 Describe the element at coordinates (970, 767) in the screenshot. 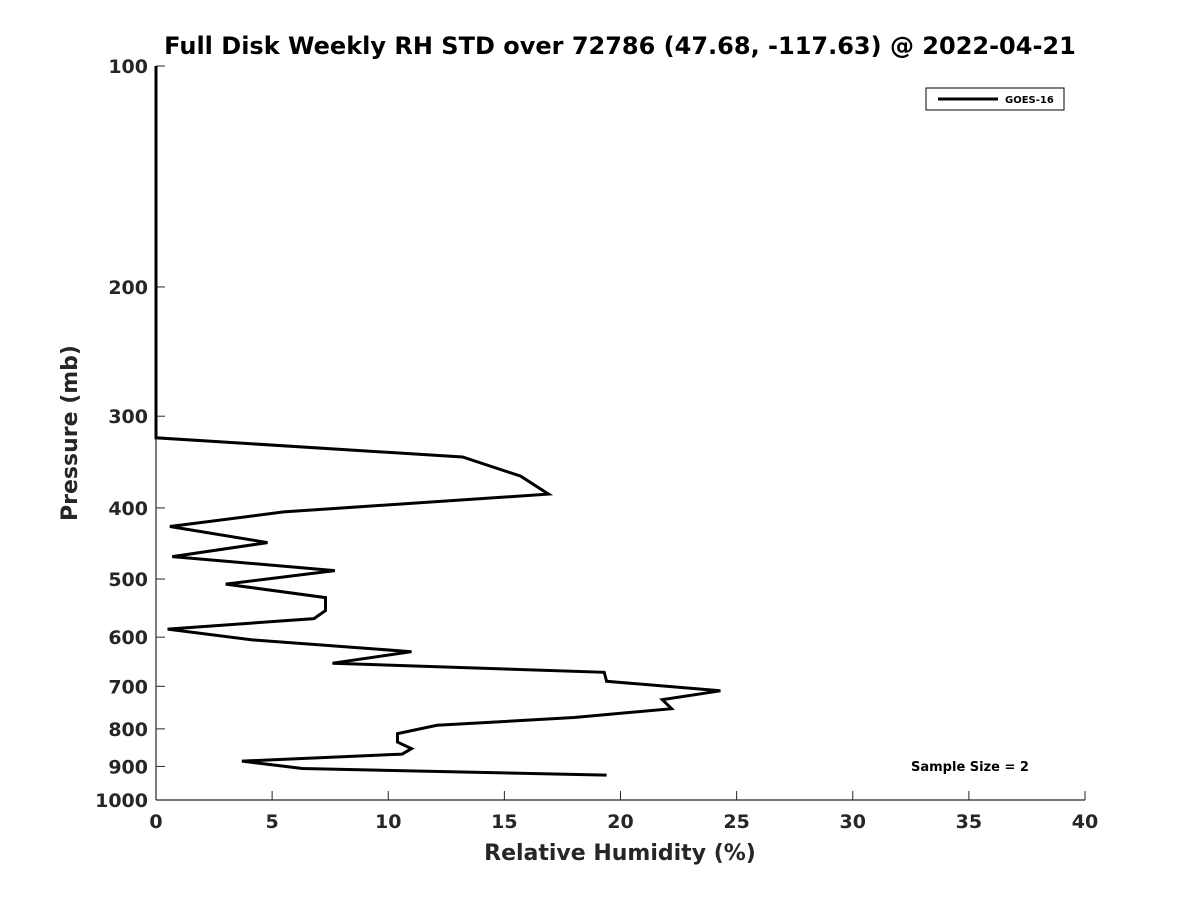

I see `sample-size-annotation: Sample Size = 2` at that location.